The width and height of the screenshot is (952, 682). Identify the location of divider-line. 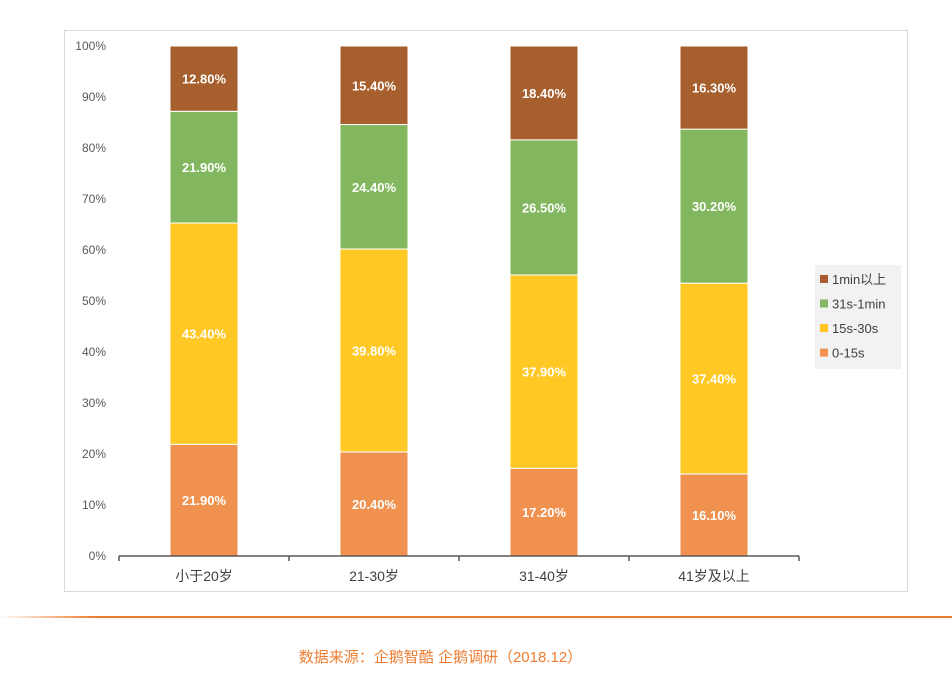
(476, 617).